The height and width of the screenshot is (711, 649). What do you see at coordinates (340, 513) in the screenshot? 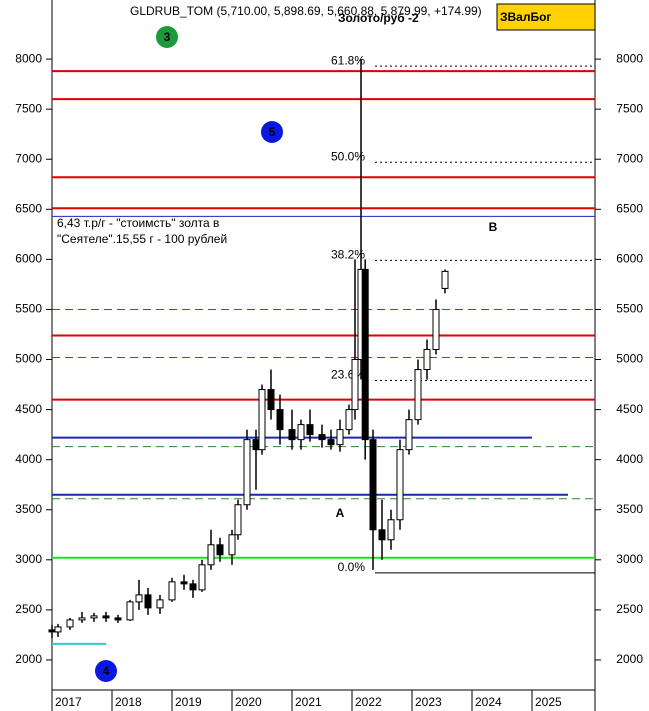
I see `wave-label: A` at bounding box center [340, 513].